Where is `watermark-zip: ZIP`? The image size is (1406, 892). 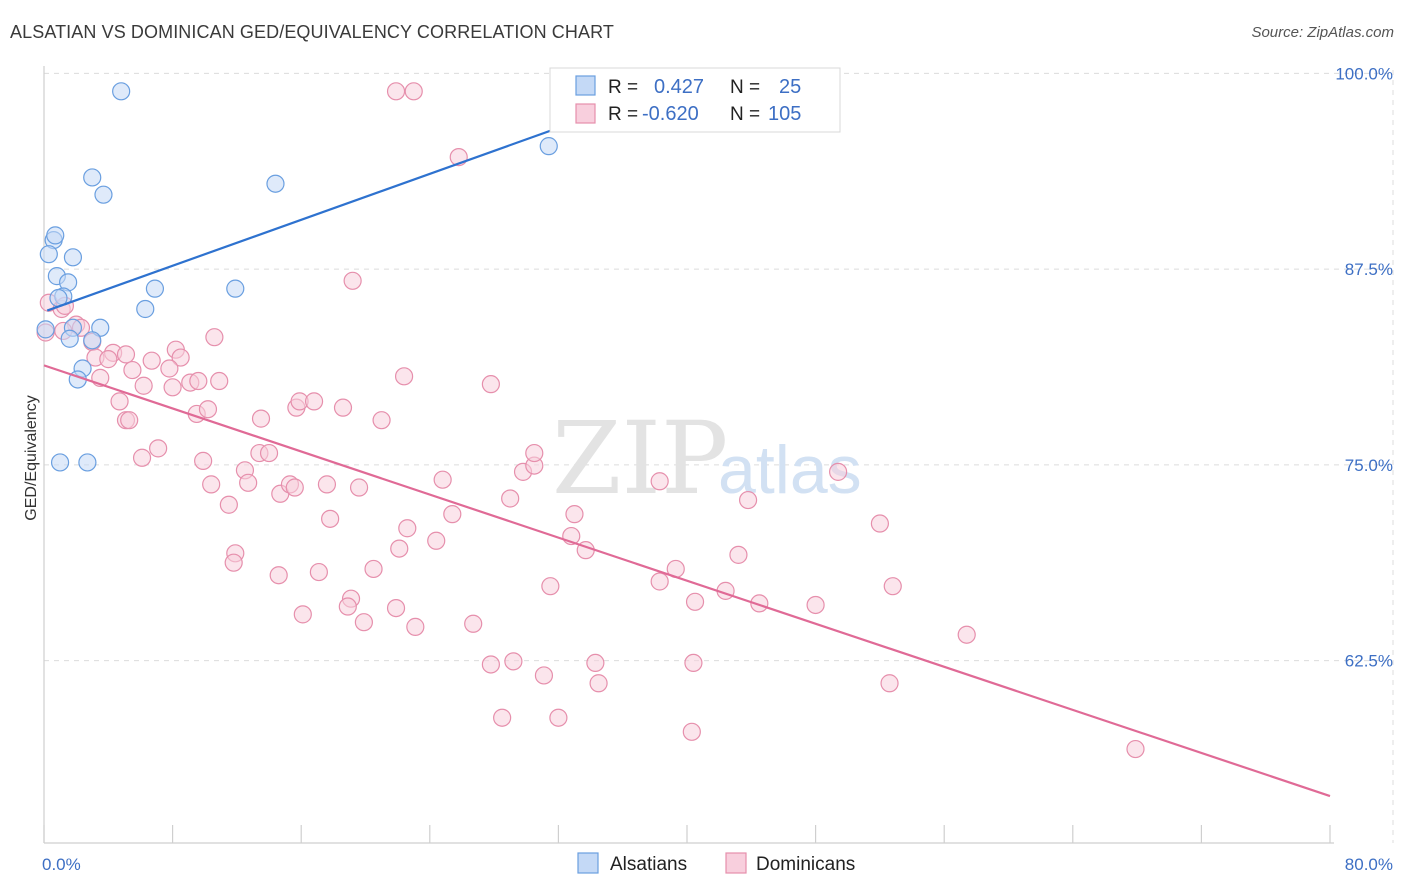 watermark-zip: ZIP is located at coordinates (640, 458).